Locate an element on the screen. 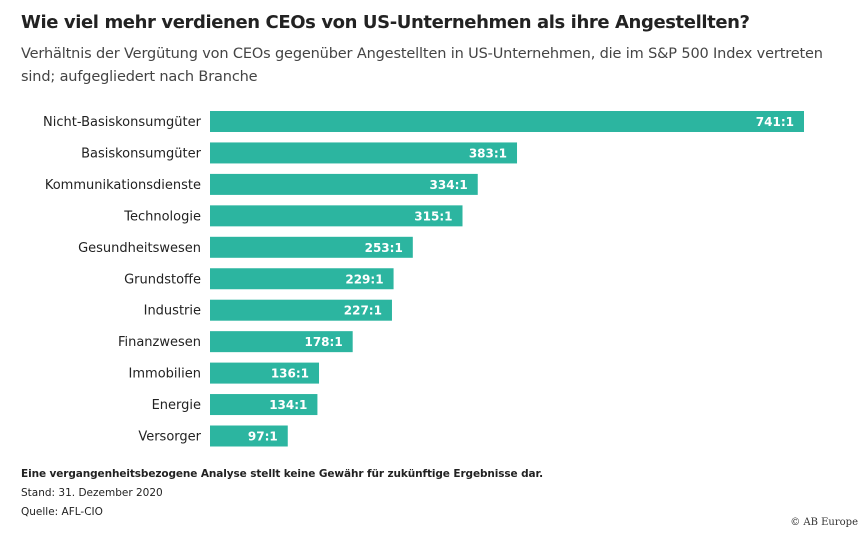 The width and height of the screenshot is (868, 535). category-label: Finanzwesen is located at coordinates (159, 342).